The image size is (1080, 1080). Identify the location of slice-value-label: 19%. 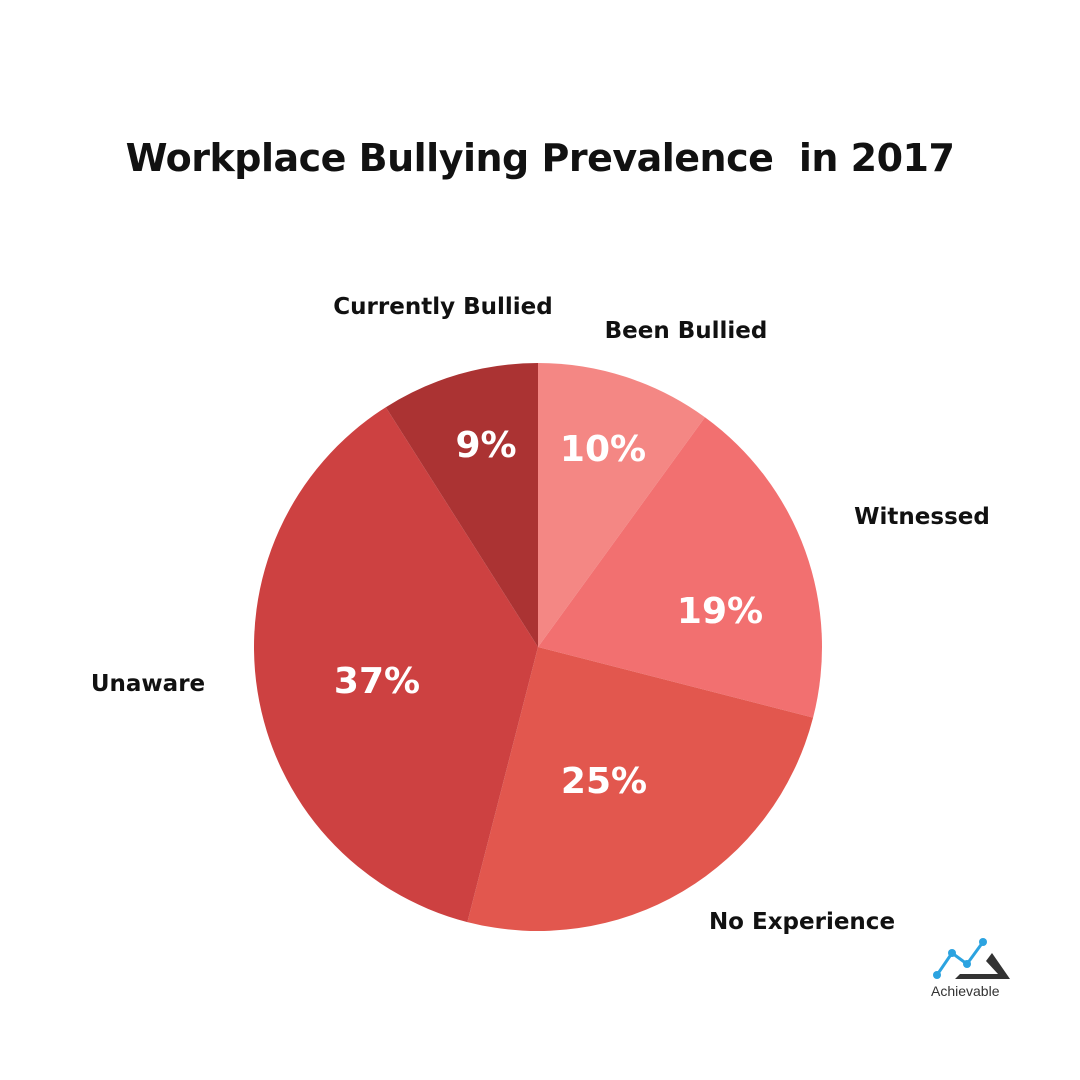
(720, 611).